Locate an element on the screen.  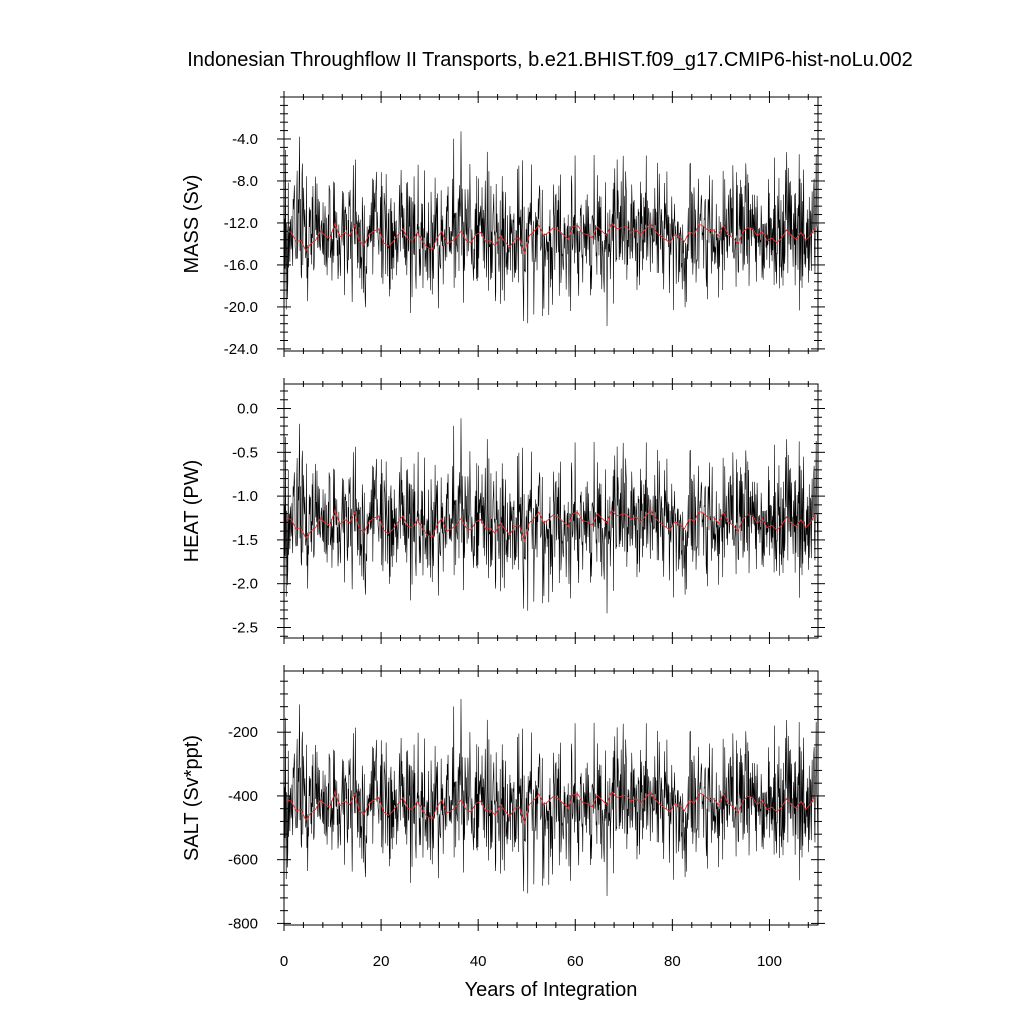
y-tick-label: -20.0 is located at coordinates (241, 307).